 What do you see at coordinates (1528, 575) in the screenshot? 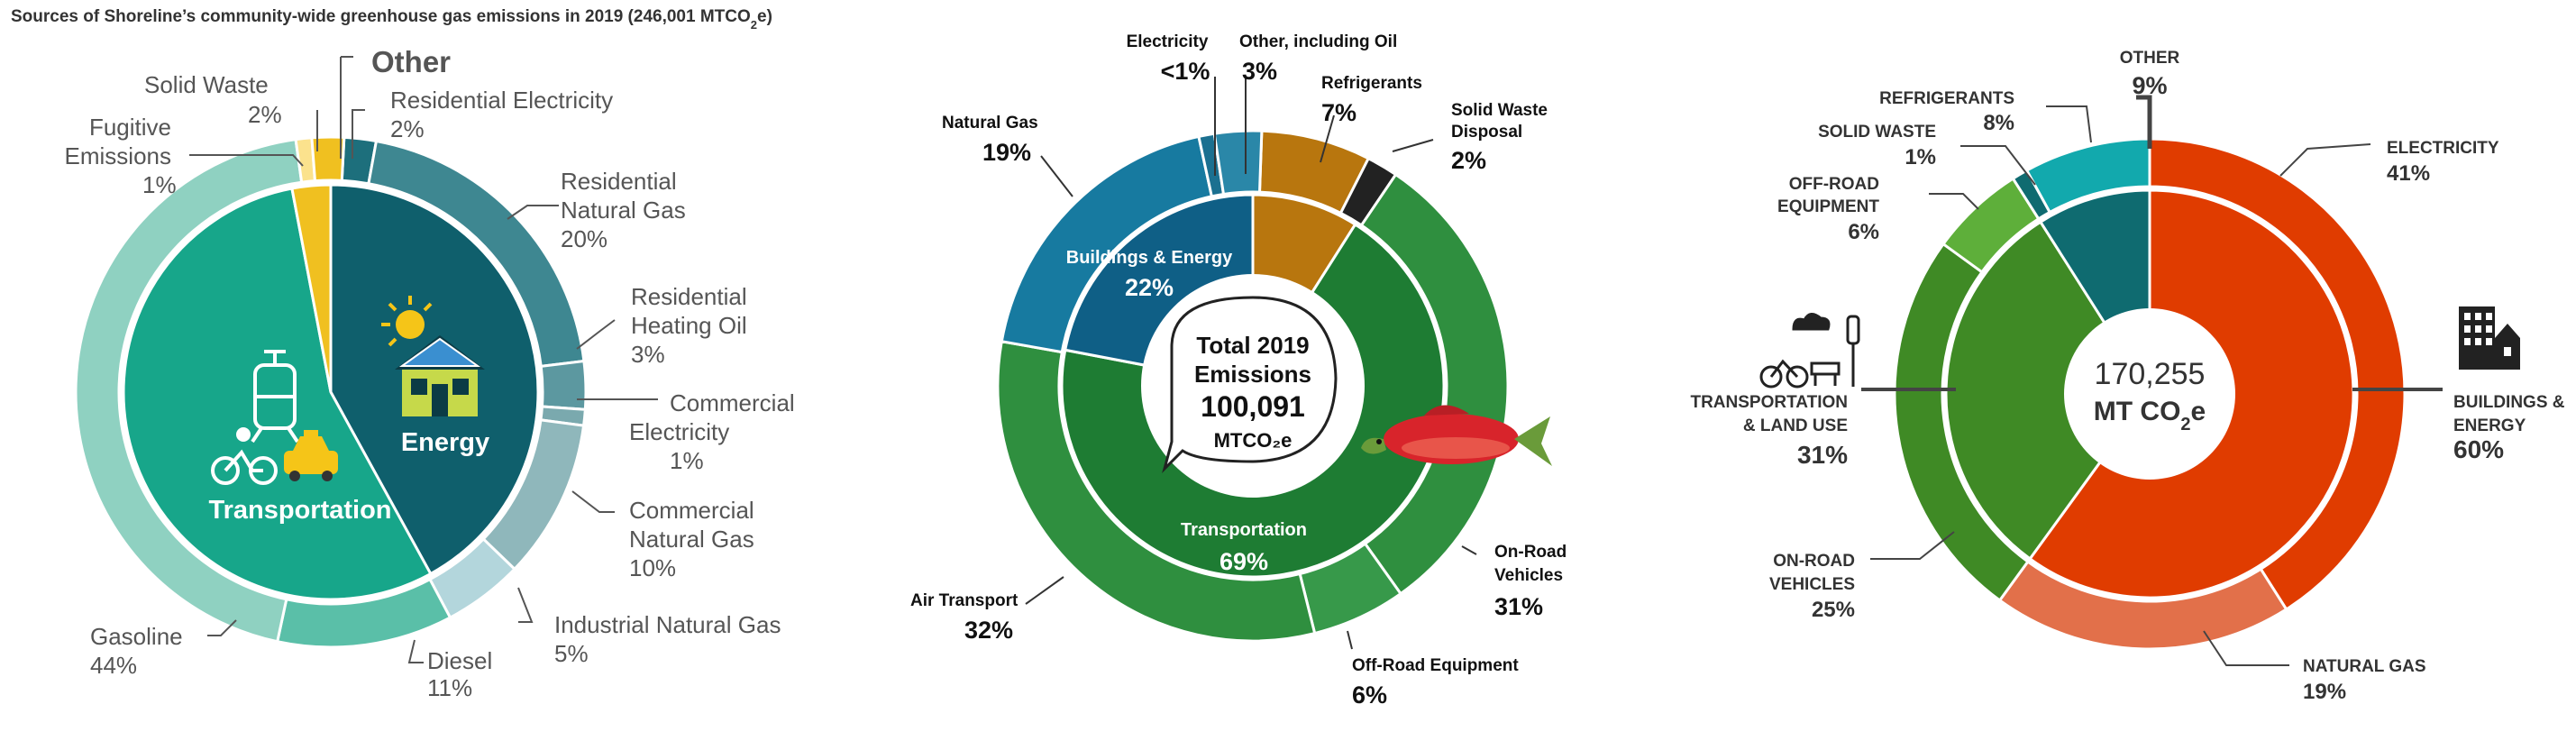
I see `label-on-road-vehicles-2: Vehicles` at bounding box center [1528, 575].